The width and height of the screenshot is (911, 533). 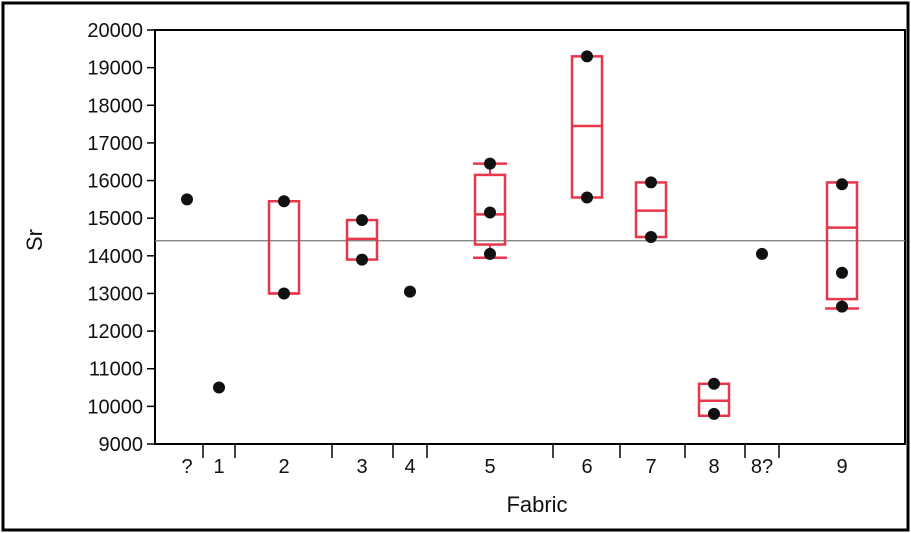 What do you see at coordinates (586, 467) in the screenshot?
I see `x-tick-label: 6` at bounding box center [586, 467].